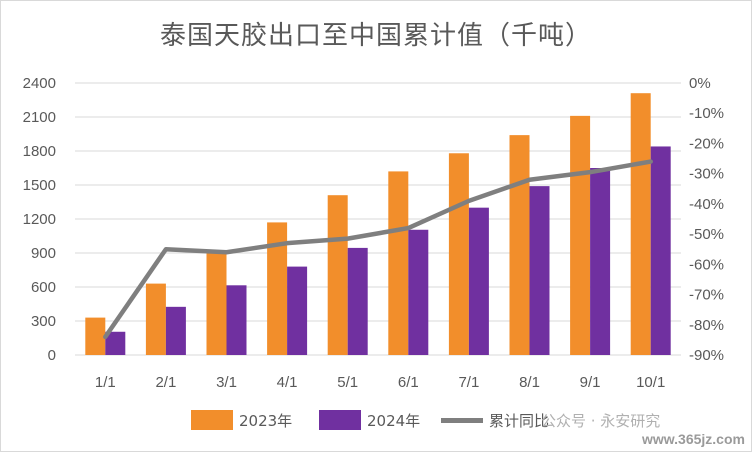 This screenshot has height=452, width=752. Describe the element at coordinates (39, 117) in the screenshot. I see `y-left-tick-label: 2100` at that location.